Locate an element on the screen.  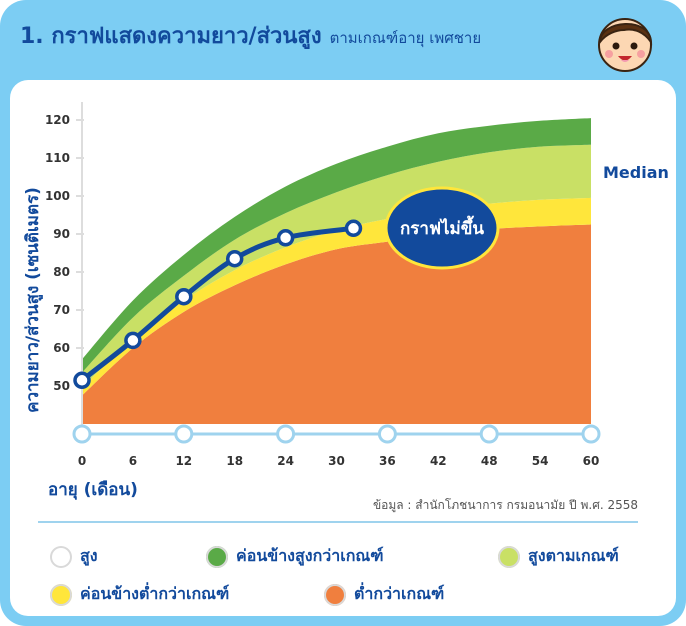
median-label: Median is located at coordinates (636, 172).